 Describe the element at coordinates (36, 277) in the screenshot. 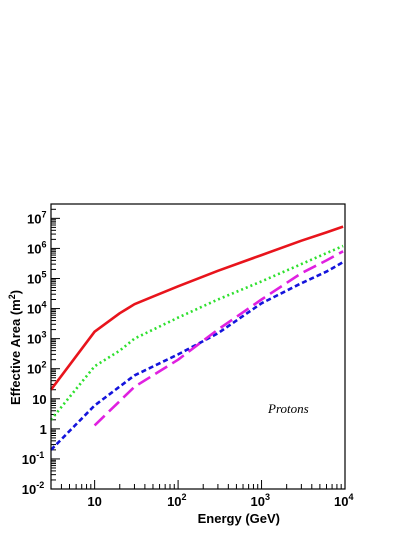

I see `y-tick-label: 10⁵` at that location.